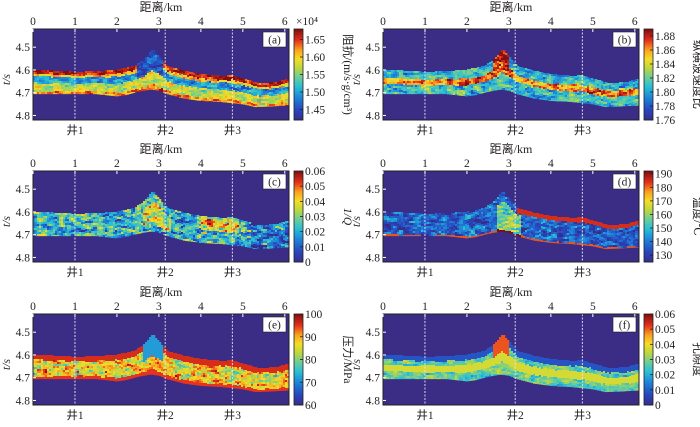 The width and height of the screenshot is (700, 427). What do you see at coordinates (315, 58) in the screenshot?
I see `colorbar-tick-label: 1.60` at bounding box center [315, 58].